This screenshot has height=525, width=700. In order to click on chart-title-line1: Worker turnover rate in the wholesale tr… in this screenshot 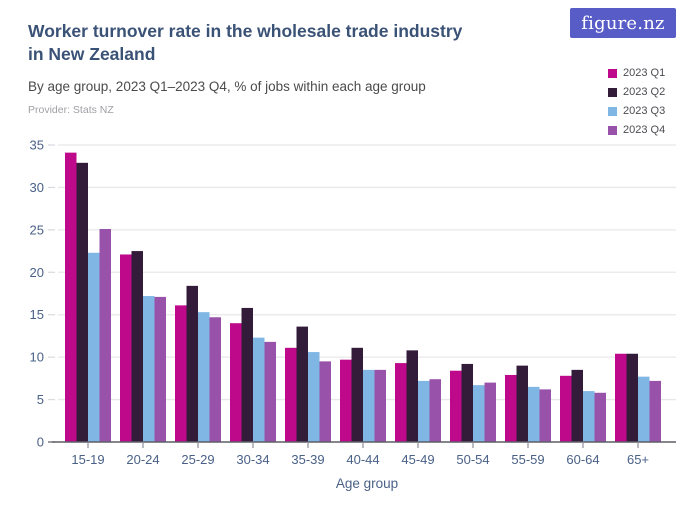, I will do `click(245, 31)`.